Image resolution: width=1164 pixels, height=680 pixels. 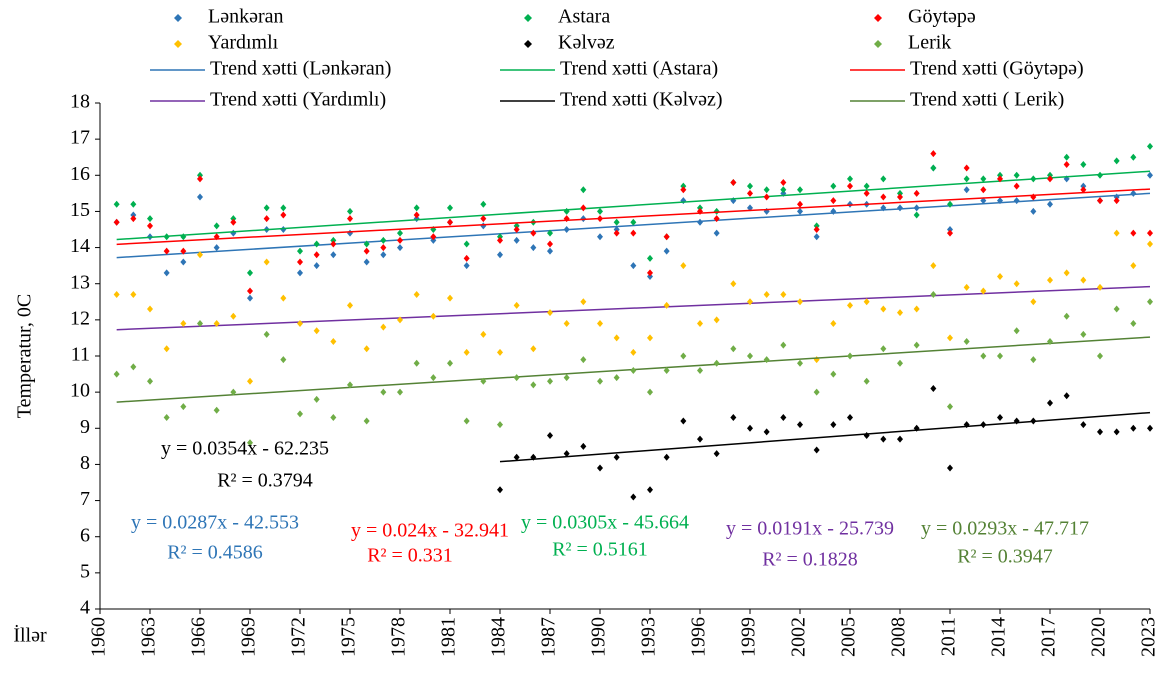 What do you see at coordinates (85, 608) in the screenshot?
I see `y-tick-label: 4` at bounding box center [85, 608].